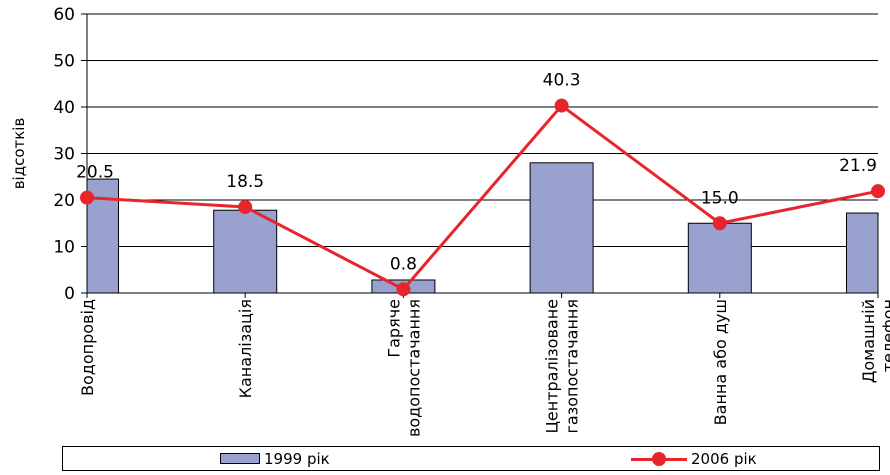 The width and height of the screenshot is (890, 475). I want to click on x-tick-label: телефон, so click(884, 335).